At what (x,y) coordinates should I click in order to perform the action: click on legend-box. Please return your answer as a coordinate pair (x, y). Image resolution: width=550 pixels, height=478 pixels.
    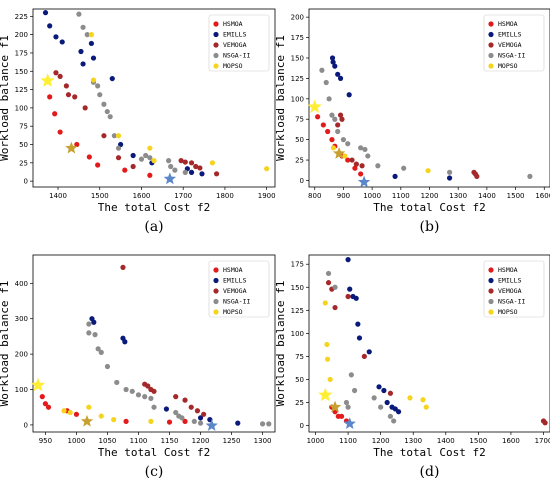
    Looking at the image, I should click on (514, 43).